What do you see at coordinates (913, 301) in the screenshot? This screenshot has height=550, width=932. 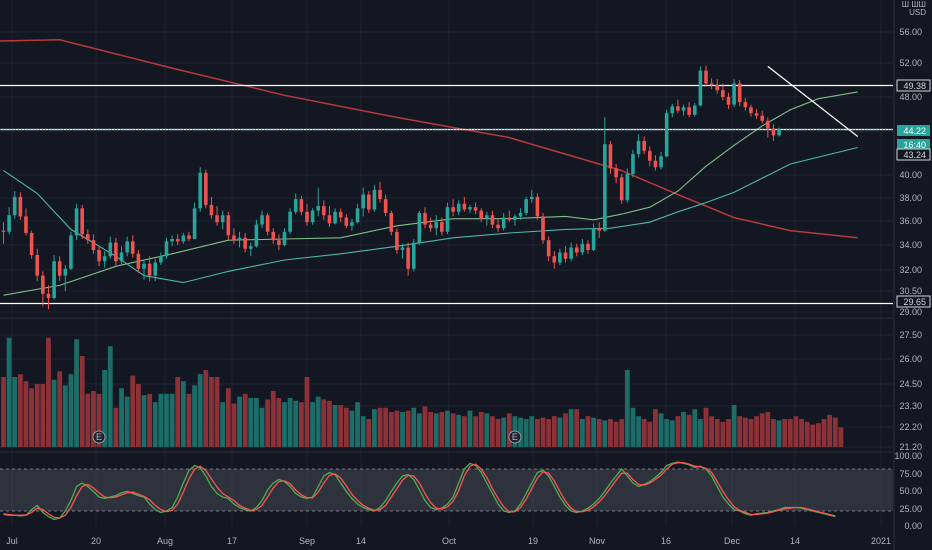 I see `price-tag: 29.65` at bounding box center [913, 301].